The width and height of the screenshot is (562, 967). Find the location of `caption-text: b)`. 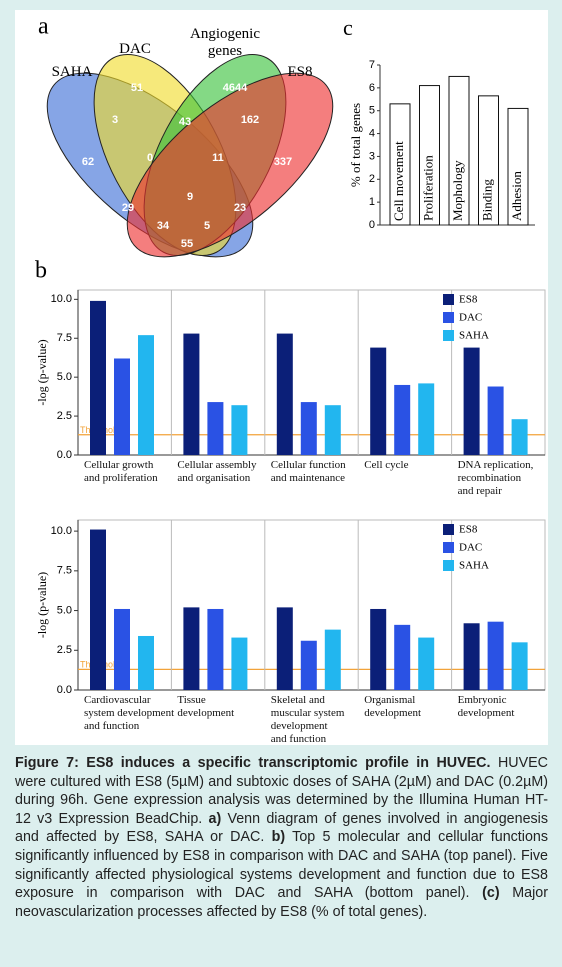

caption-text: b) is located at coordinates (278, 837).